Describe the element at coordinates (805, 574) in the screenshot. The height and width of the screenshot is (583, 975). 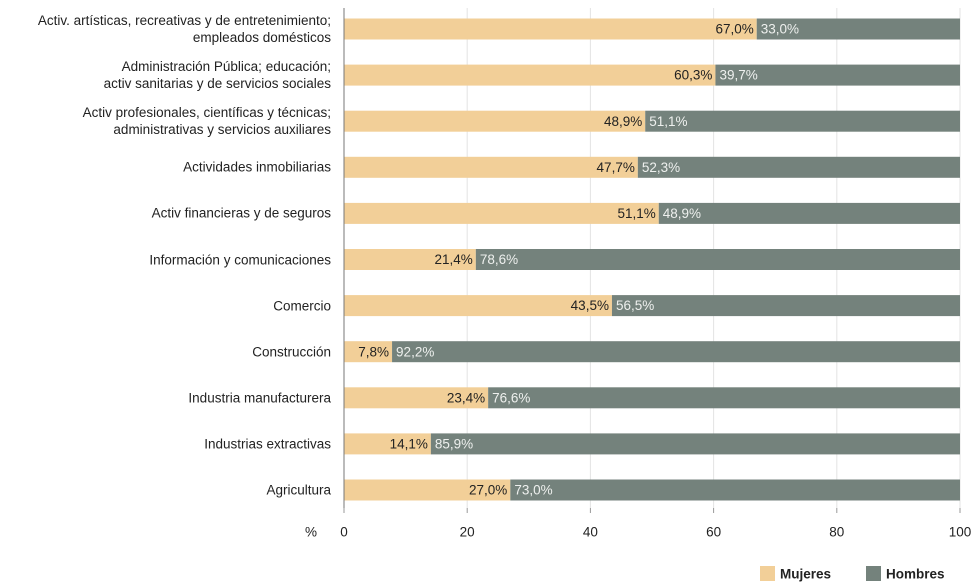
I see `legend-label: Mujeres` at that location.